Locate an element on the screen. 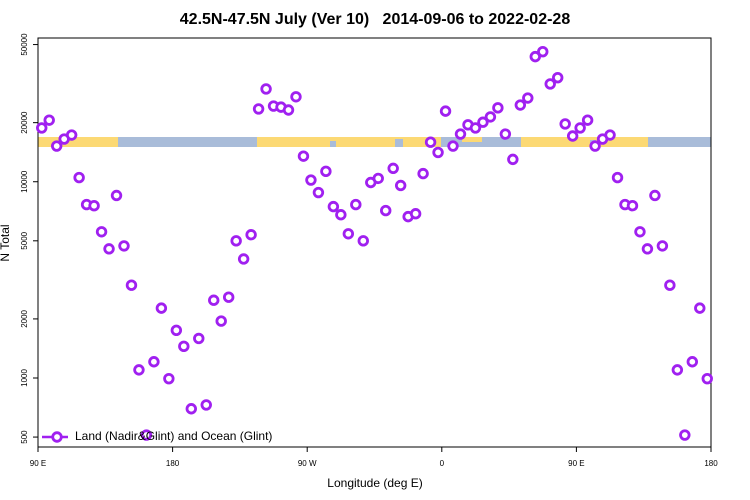 The image size is (750, 500). x-tick-label: 0 is located at coordinates (442, 463).